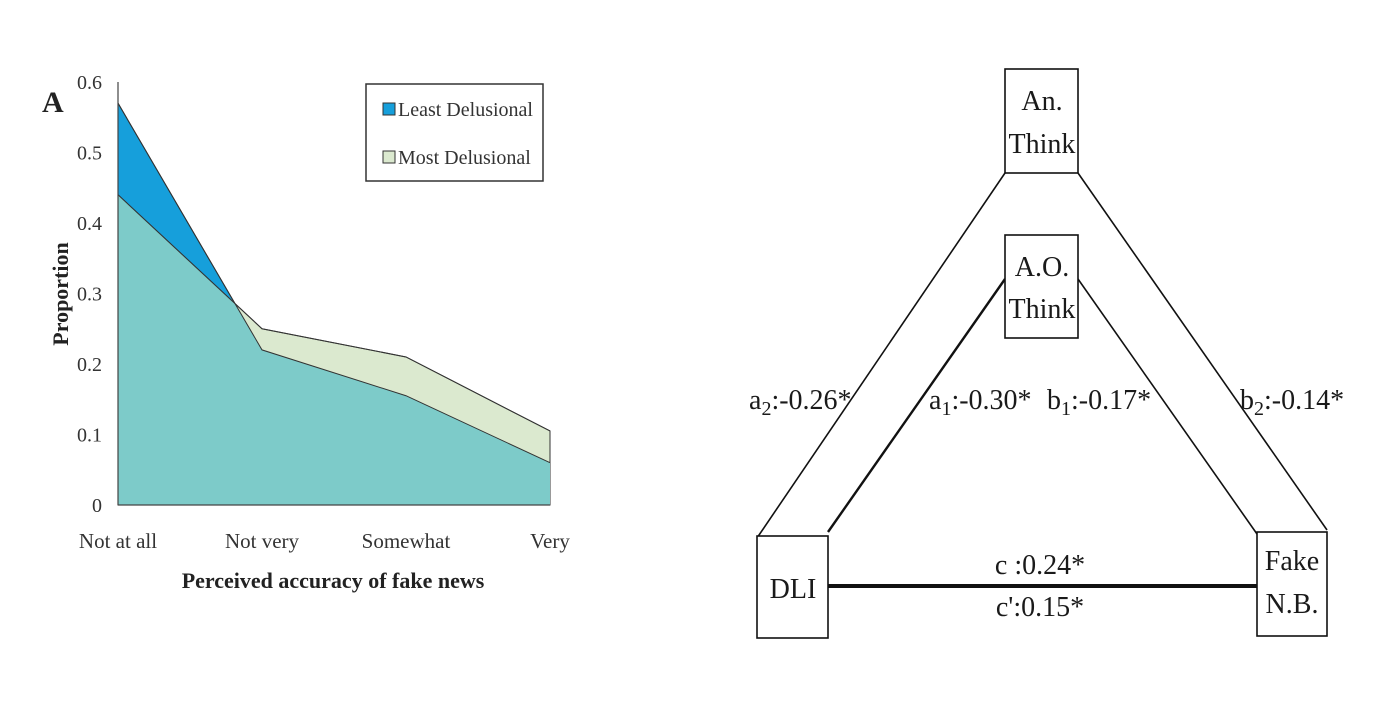  I want to click on y-tick-label: 0.6, so click(89, 83).